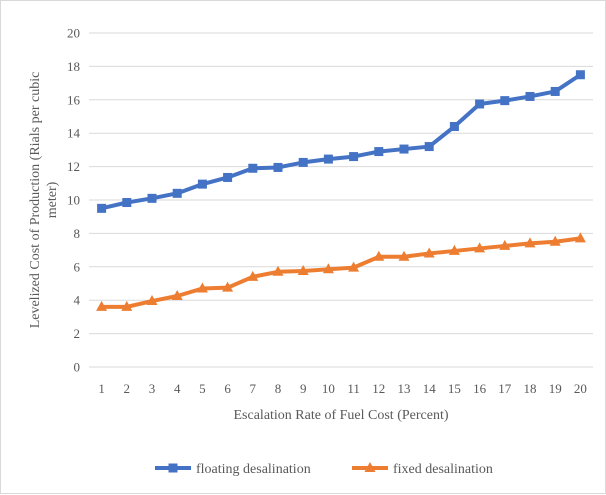 The height and width of the screenshot is (495, 606). I want to click on y-tick-label: 8, so click(77, 233).